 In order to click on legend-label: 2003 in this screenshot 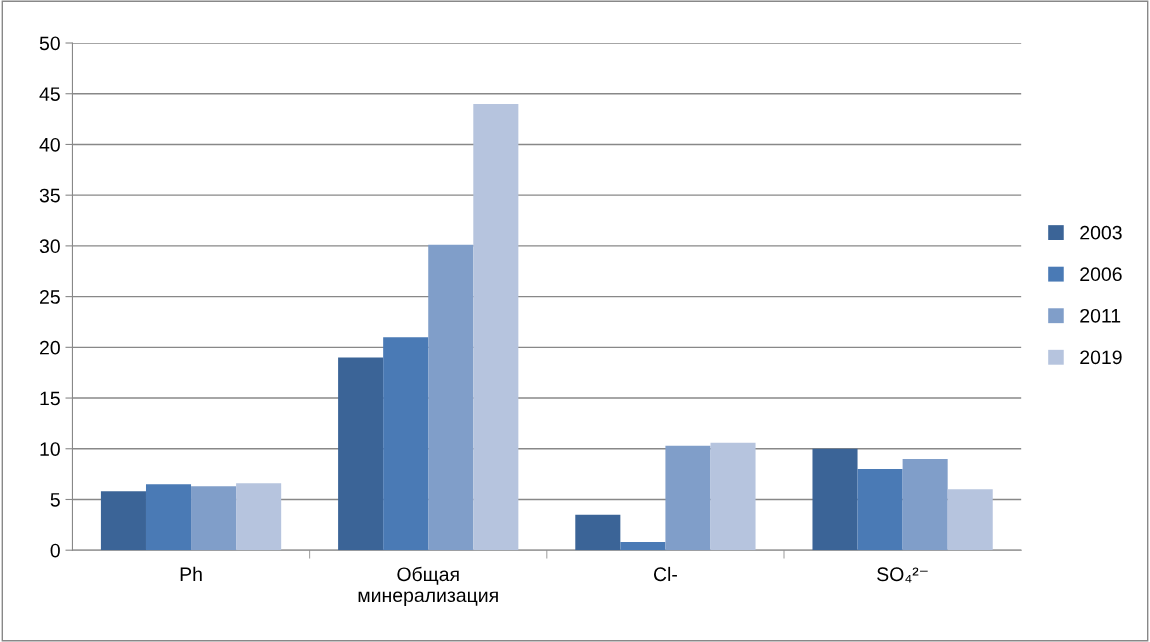, I will do `click(1101, 232)`.